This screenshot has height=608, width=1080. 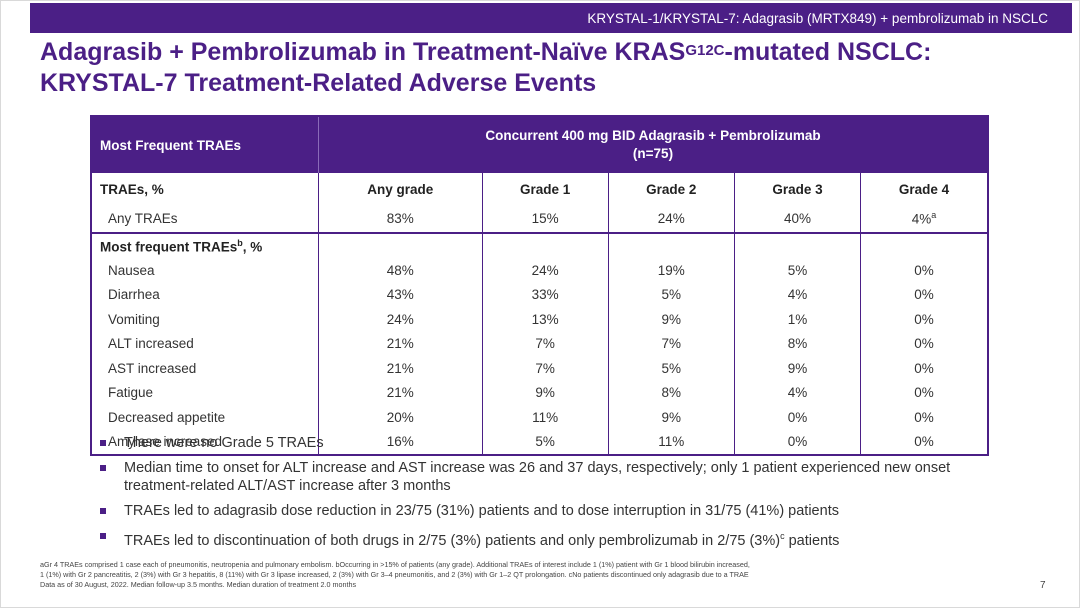 What do you see at coordinates (828, 52) in the screenshot?
I see `title-line1-end: -mutated NSCLC:` at bounding box center [828, 52].